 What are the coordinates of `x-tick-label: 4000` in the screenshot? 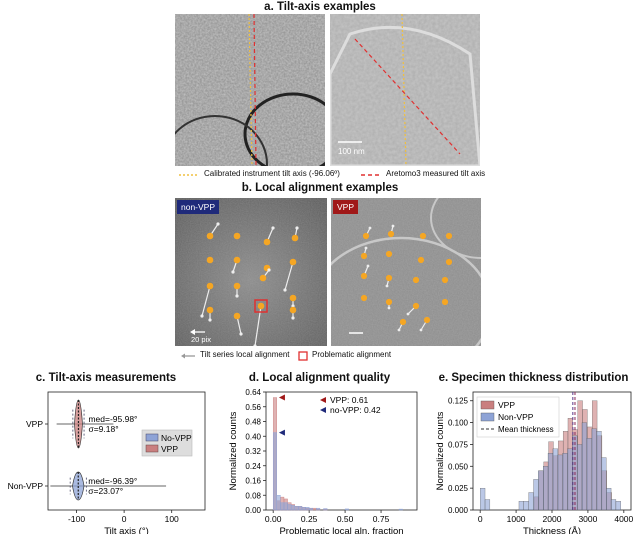 It's located at (623, 519).